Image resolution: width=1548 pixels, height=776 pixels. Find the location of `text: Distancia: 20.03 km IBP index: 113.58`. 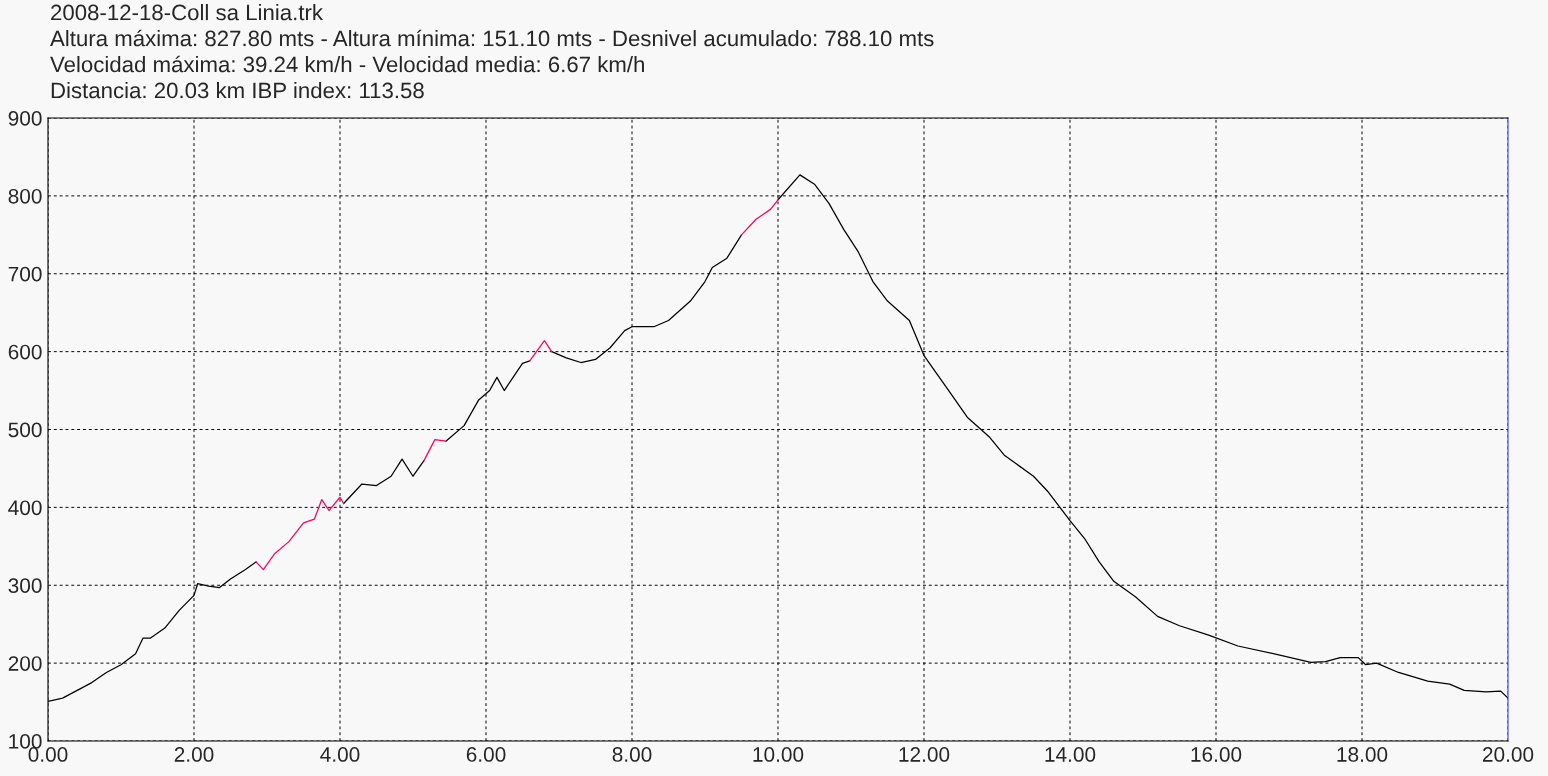

text: Distancia: 20.03 km IBP index: 113.58 is located at coordinates (237, 90).